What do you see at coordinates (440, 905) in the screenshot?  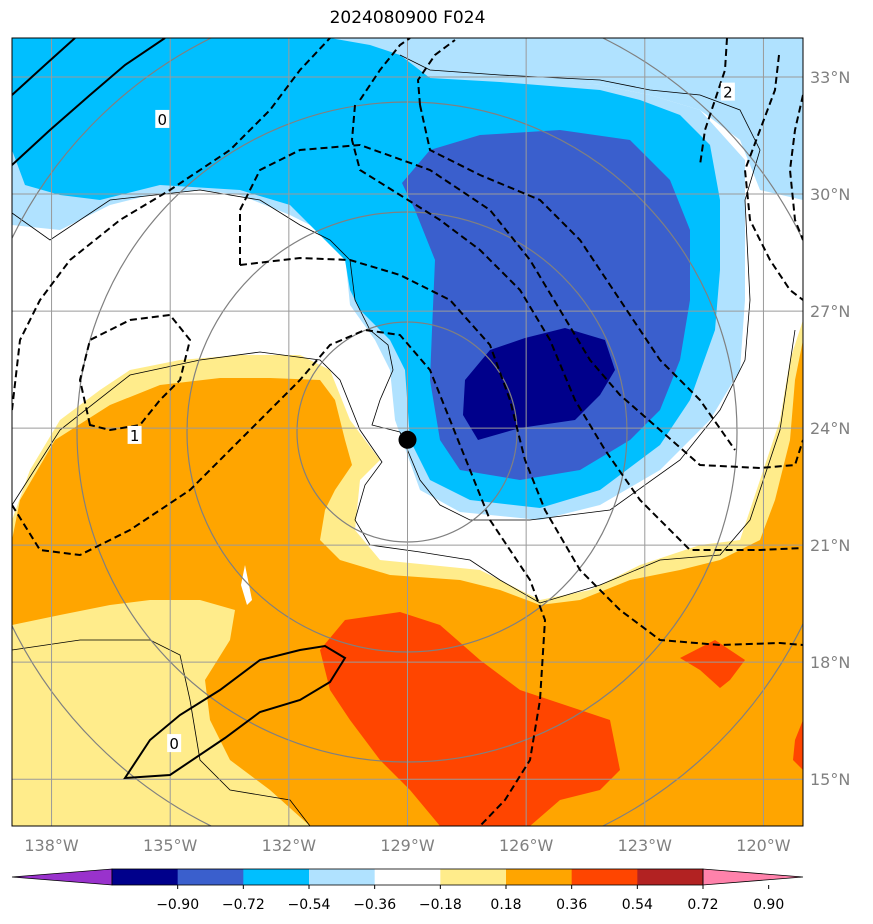 I see `colorbar-label: −0.18` at bounding box center [440, 905].